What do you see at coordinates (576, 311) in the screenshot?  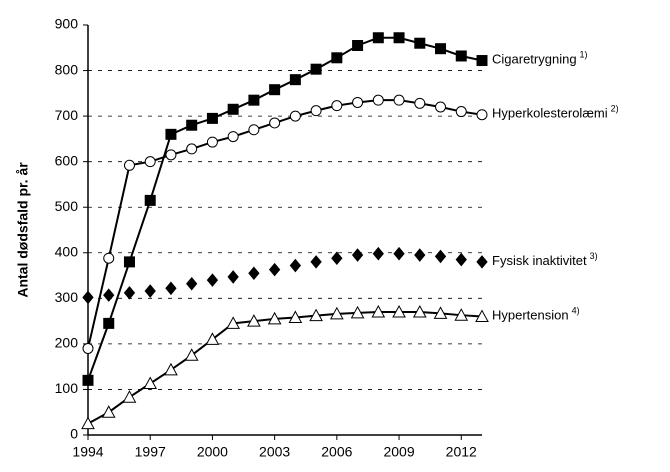 I see `series-superscript: 4)` at bounding box center [576, 311].